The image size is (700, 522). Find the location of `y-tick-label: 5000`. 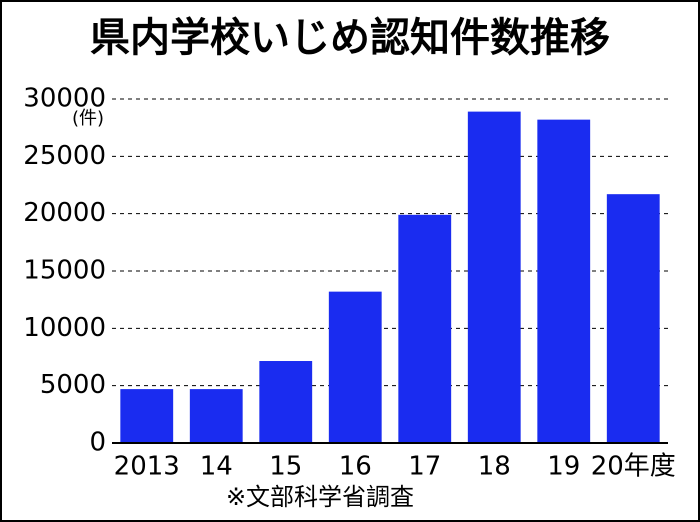

y-tick-label: 5000 is located at coordinates (73, 385).